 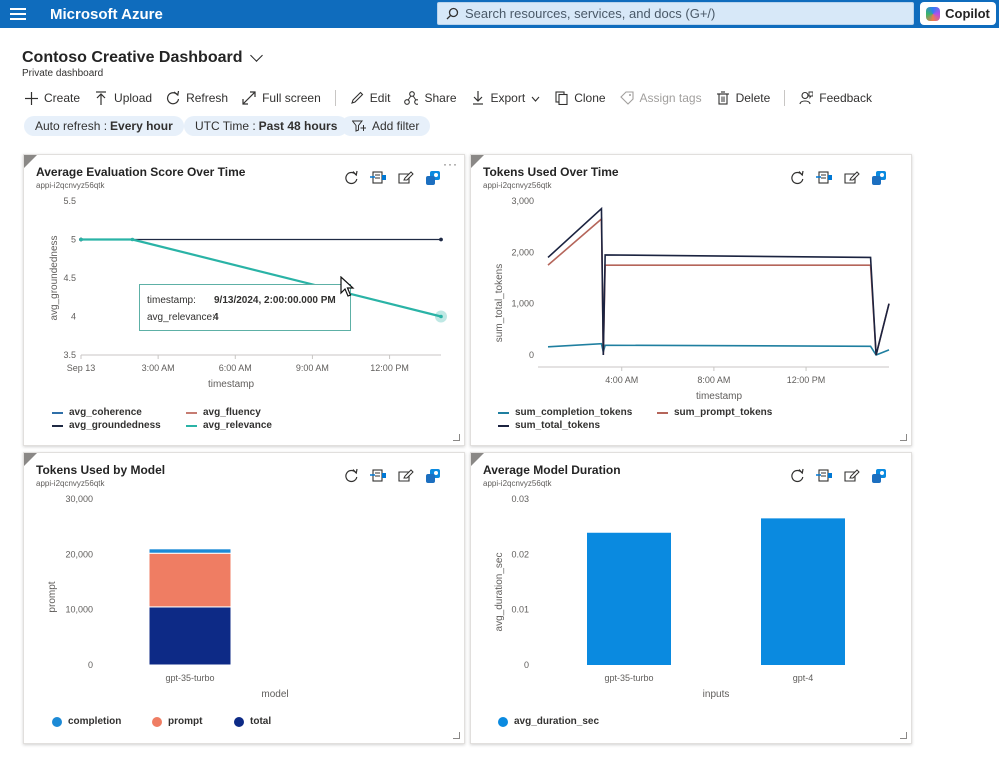 I want to click on bar-segment-total, so click(x=190, y=636).